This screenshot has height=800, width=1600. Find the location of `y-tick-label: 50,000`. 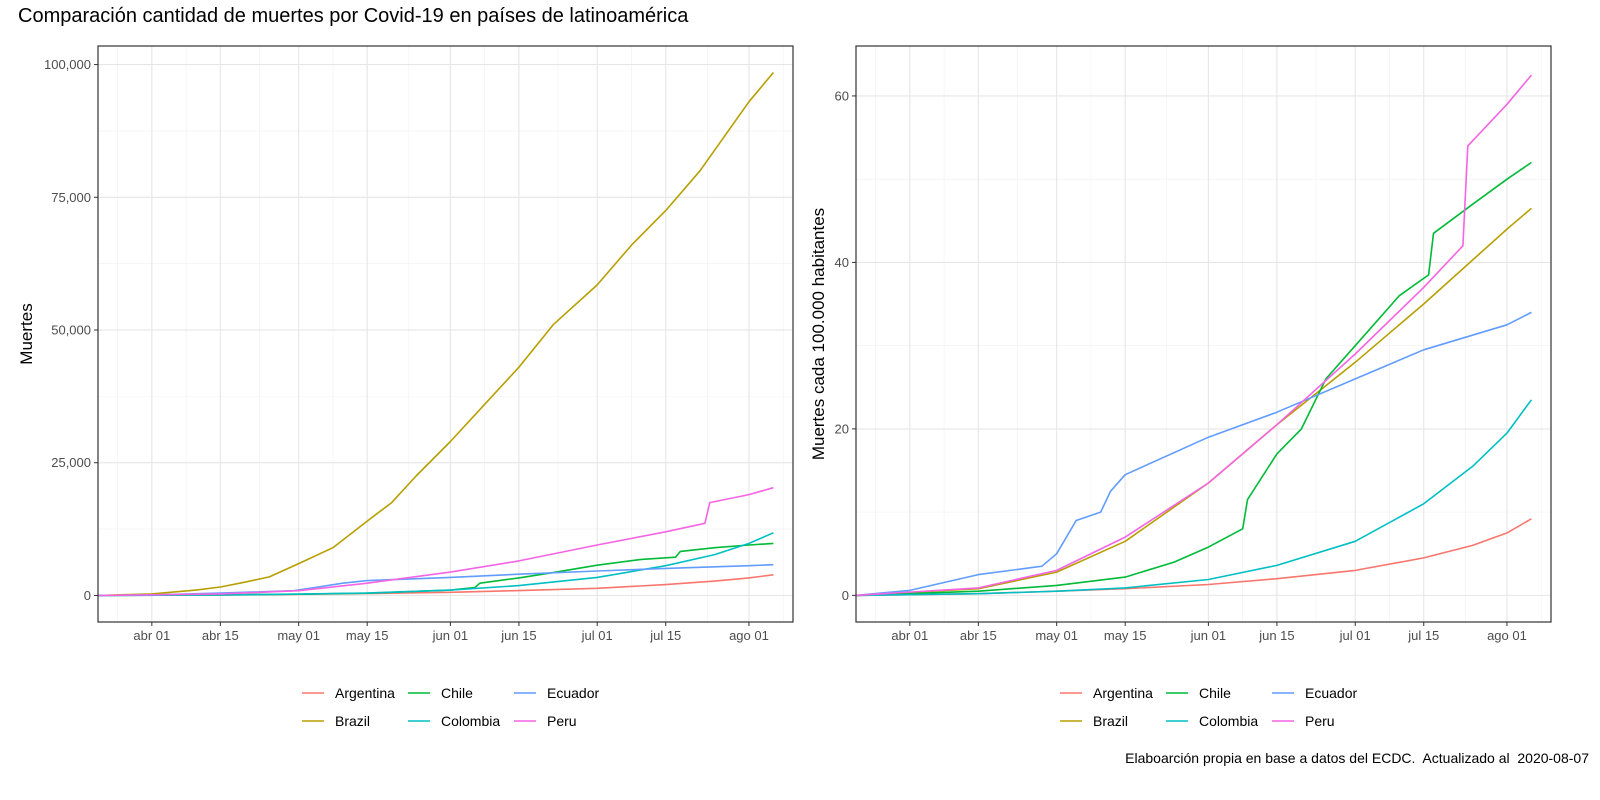

y-tick-label: 50,000 is located at coordinates (71, 330).